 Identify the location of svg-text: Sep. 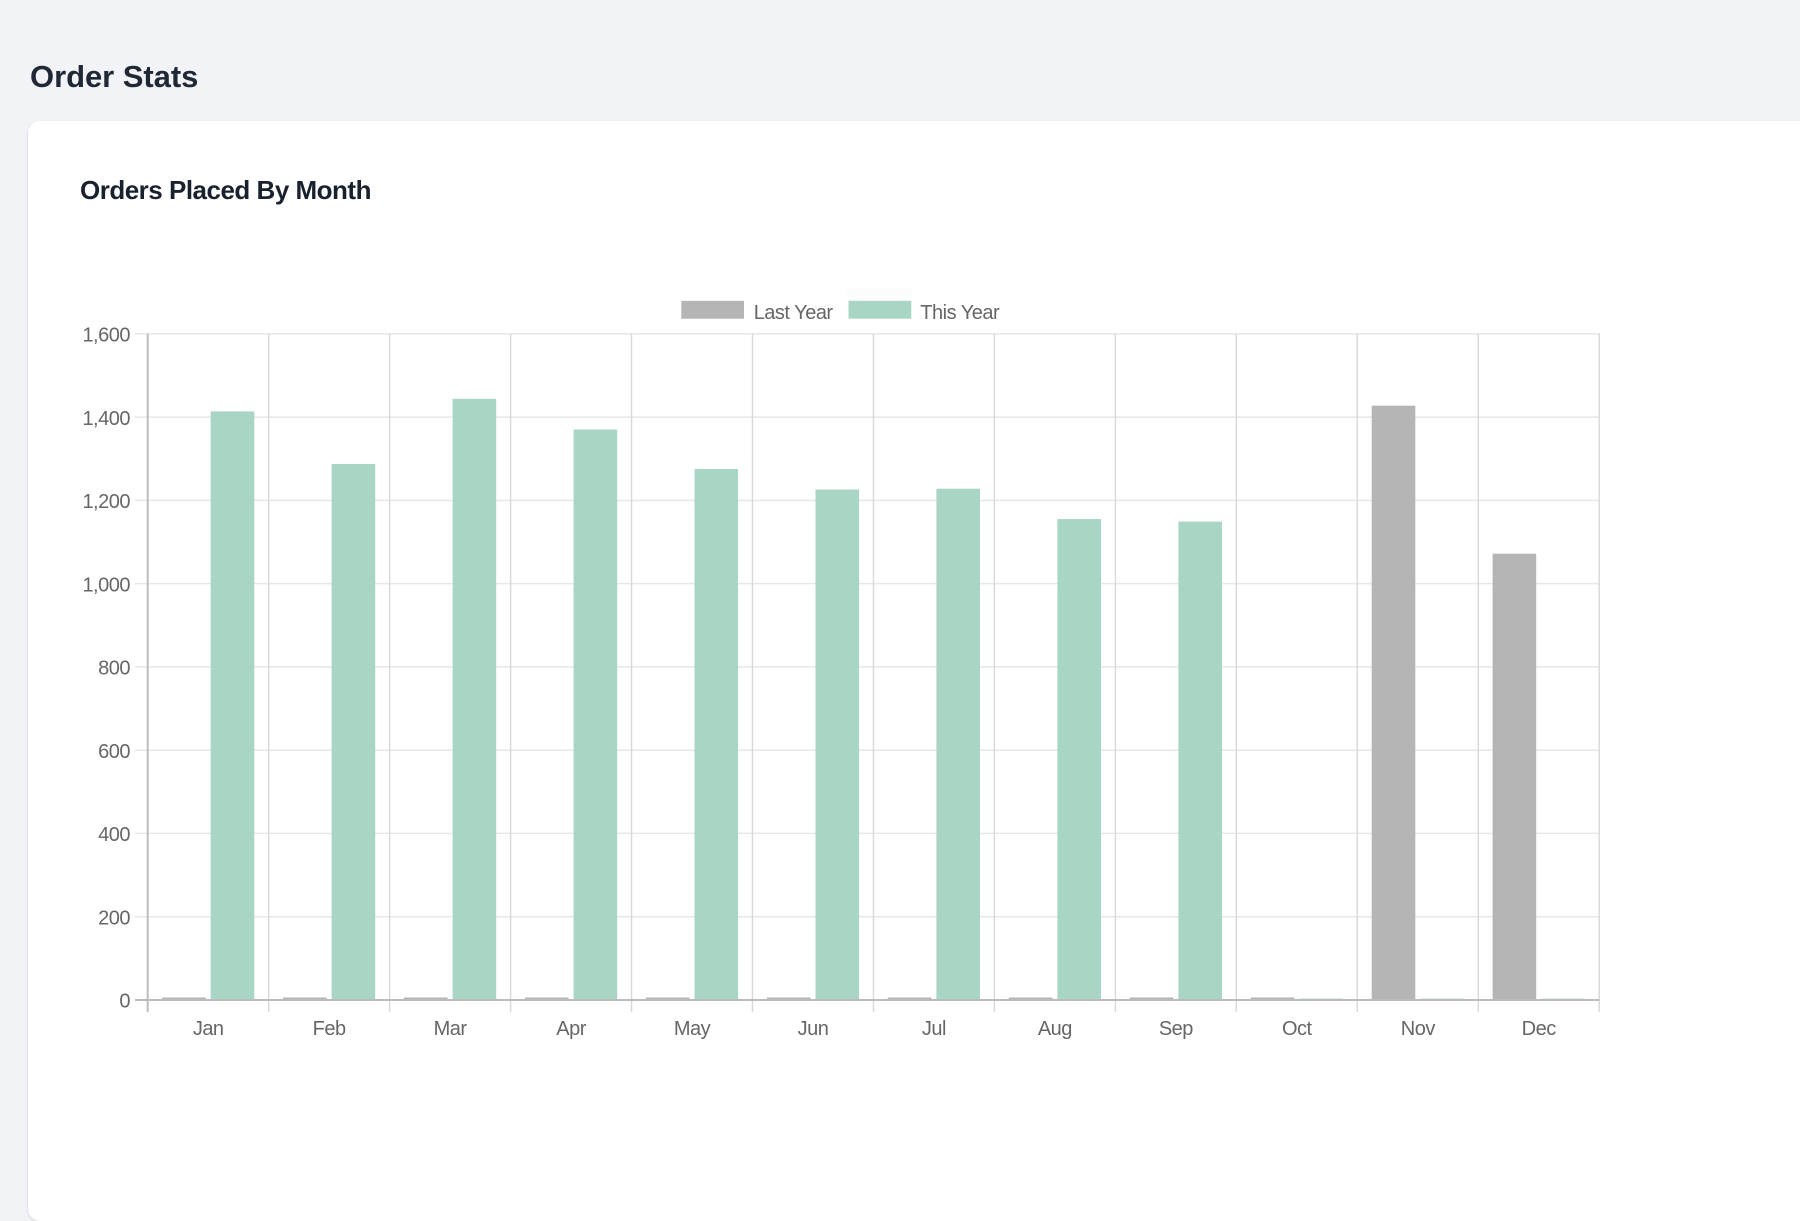
(1176, 1029).